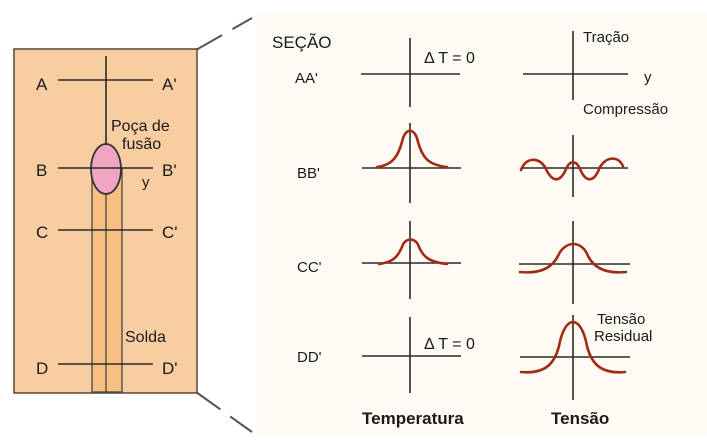 This screenshot has width=707, height=441. I want to click on section-header: SEÇÃO, so click(302, 42).